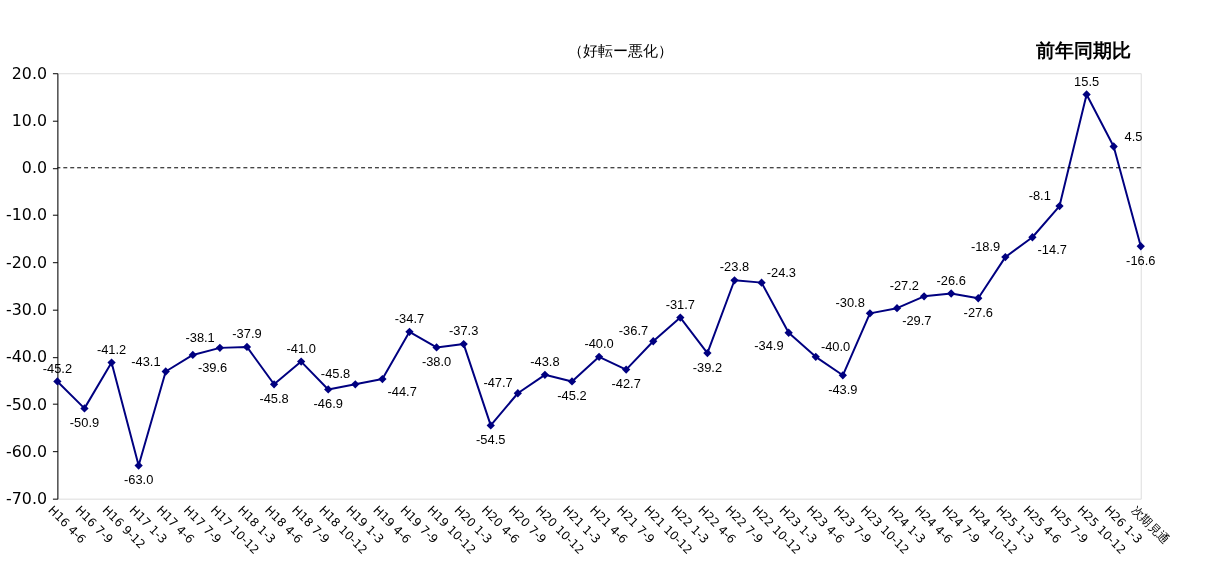  Describe the element at coordinates (1052, 250) in the screenshot. I see `data-label: -14.7` at that location.